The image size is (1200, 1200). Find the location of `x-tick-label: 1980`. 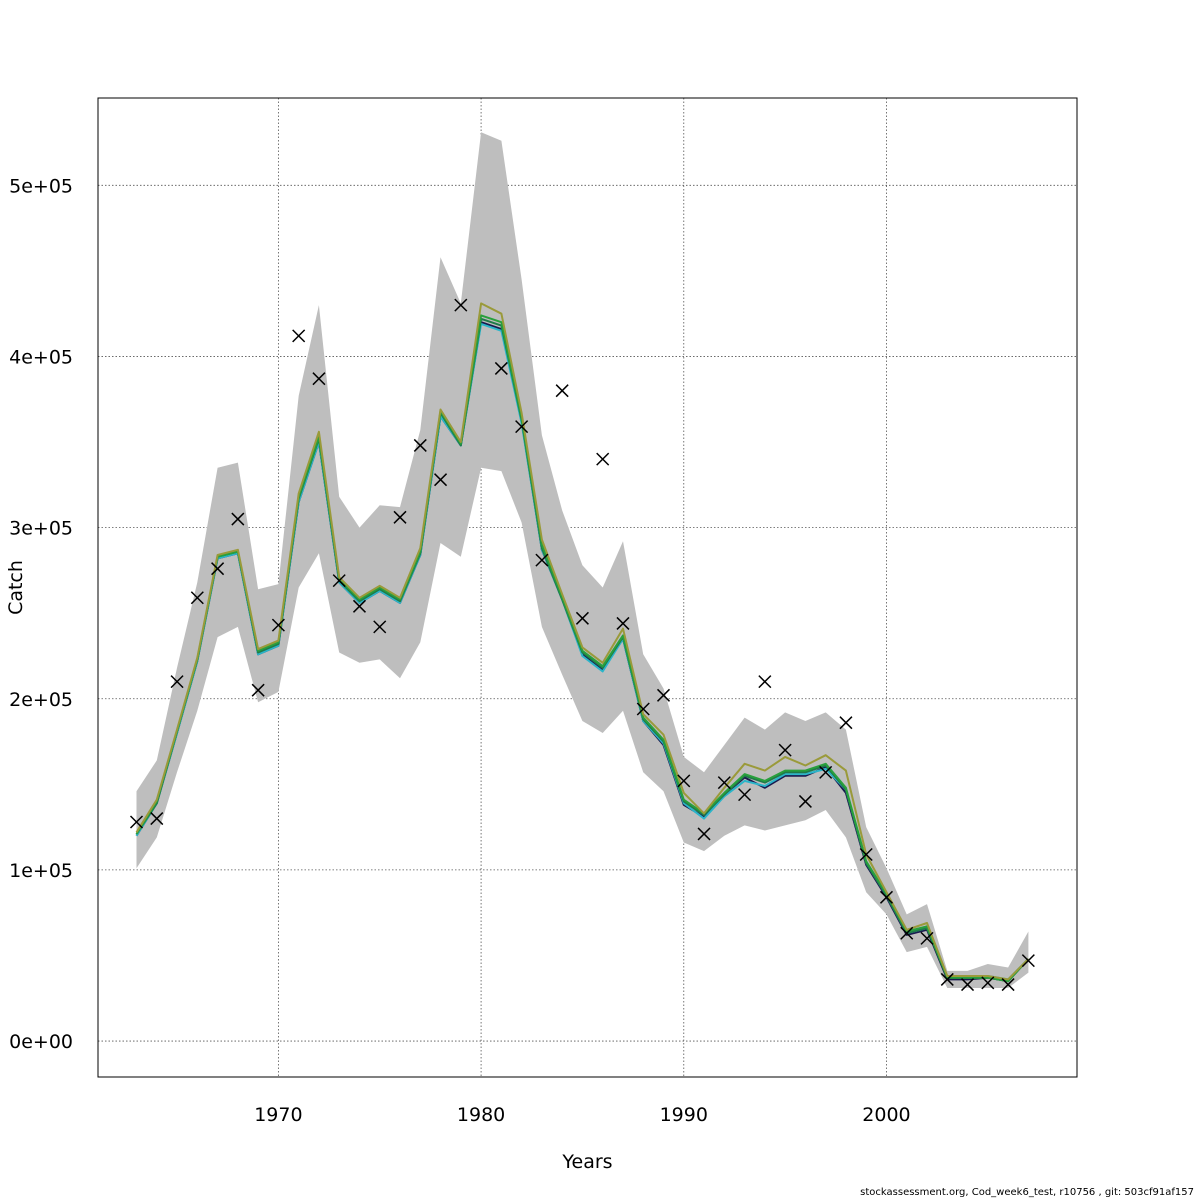

x-tick-label: 1980 is located at coordinates (481, 1115).